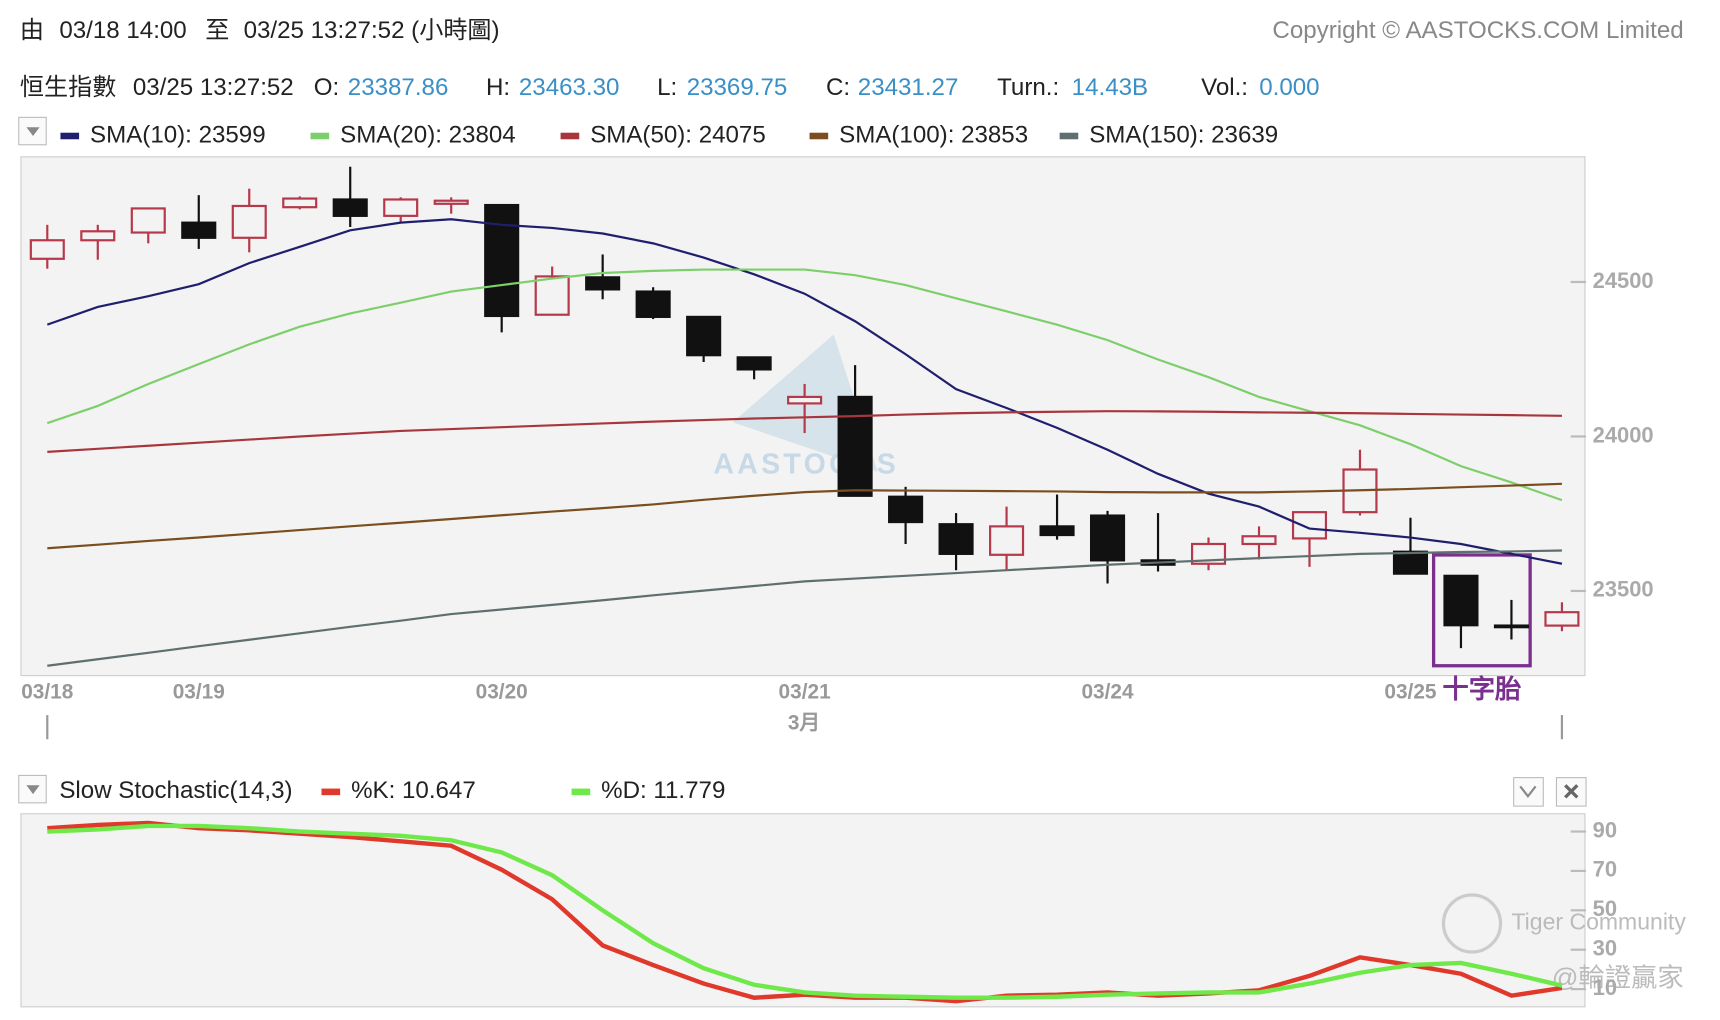  I want to click on legend-label: SMA(100): 23853, so click(933, 134).